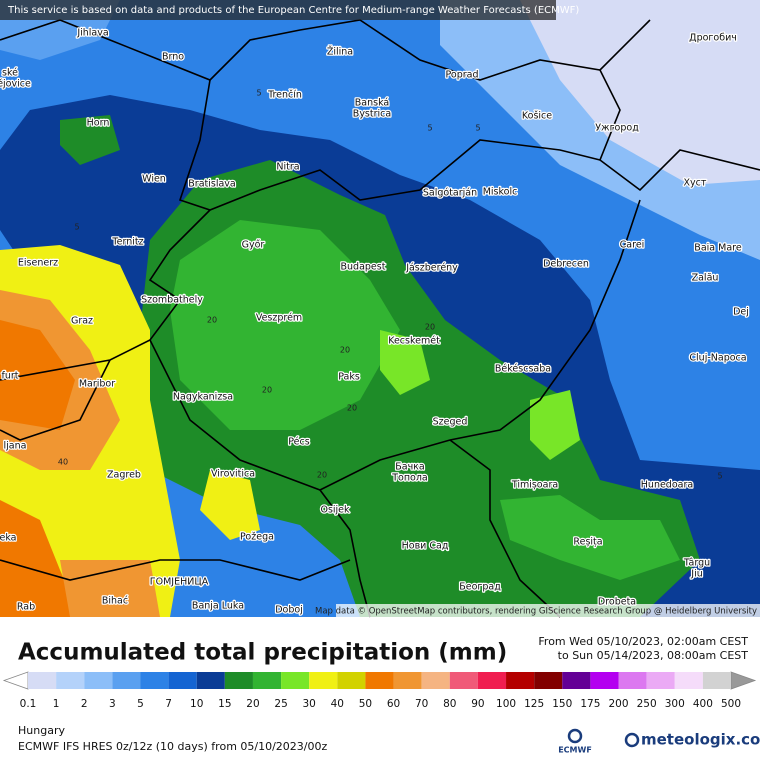 Image resolution: width=760 pixels, height=764 pixels. I want to click on city-label: Košice, so click(537, 116).